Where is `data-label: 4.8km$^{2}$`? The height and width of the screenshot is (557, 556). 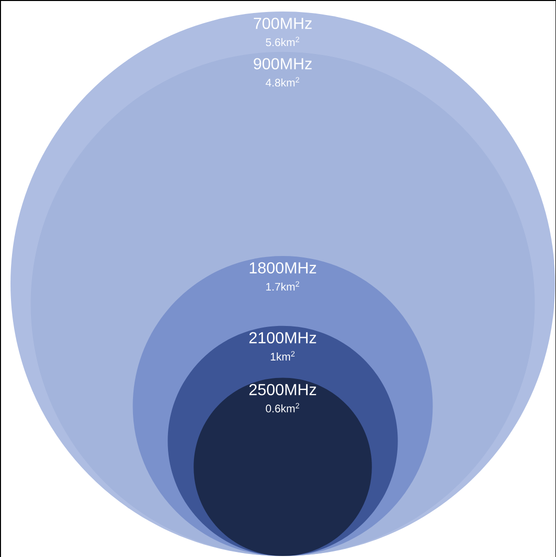
data-label: 4.8km$^{2}$ is located at coordinates (282, 82).